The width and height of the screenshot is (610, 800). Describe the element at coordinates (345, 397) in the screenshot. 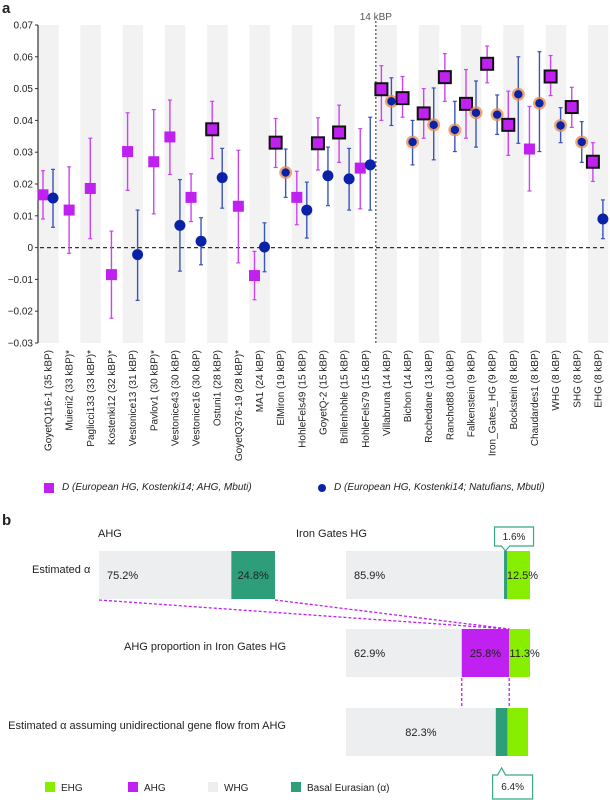

I see `x-category-label: Brillenhohle (15 kBP)` at that location.